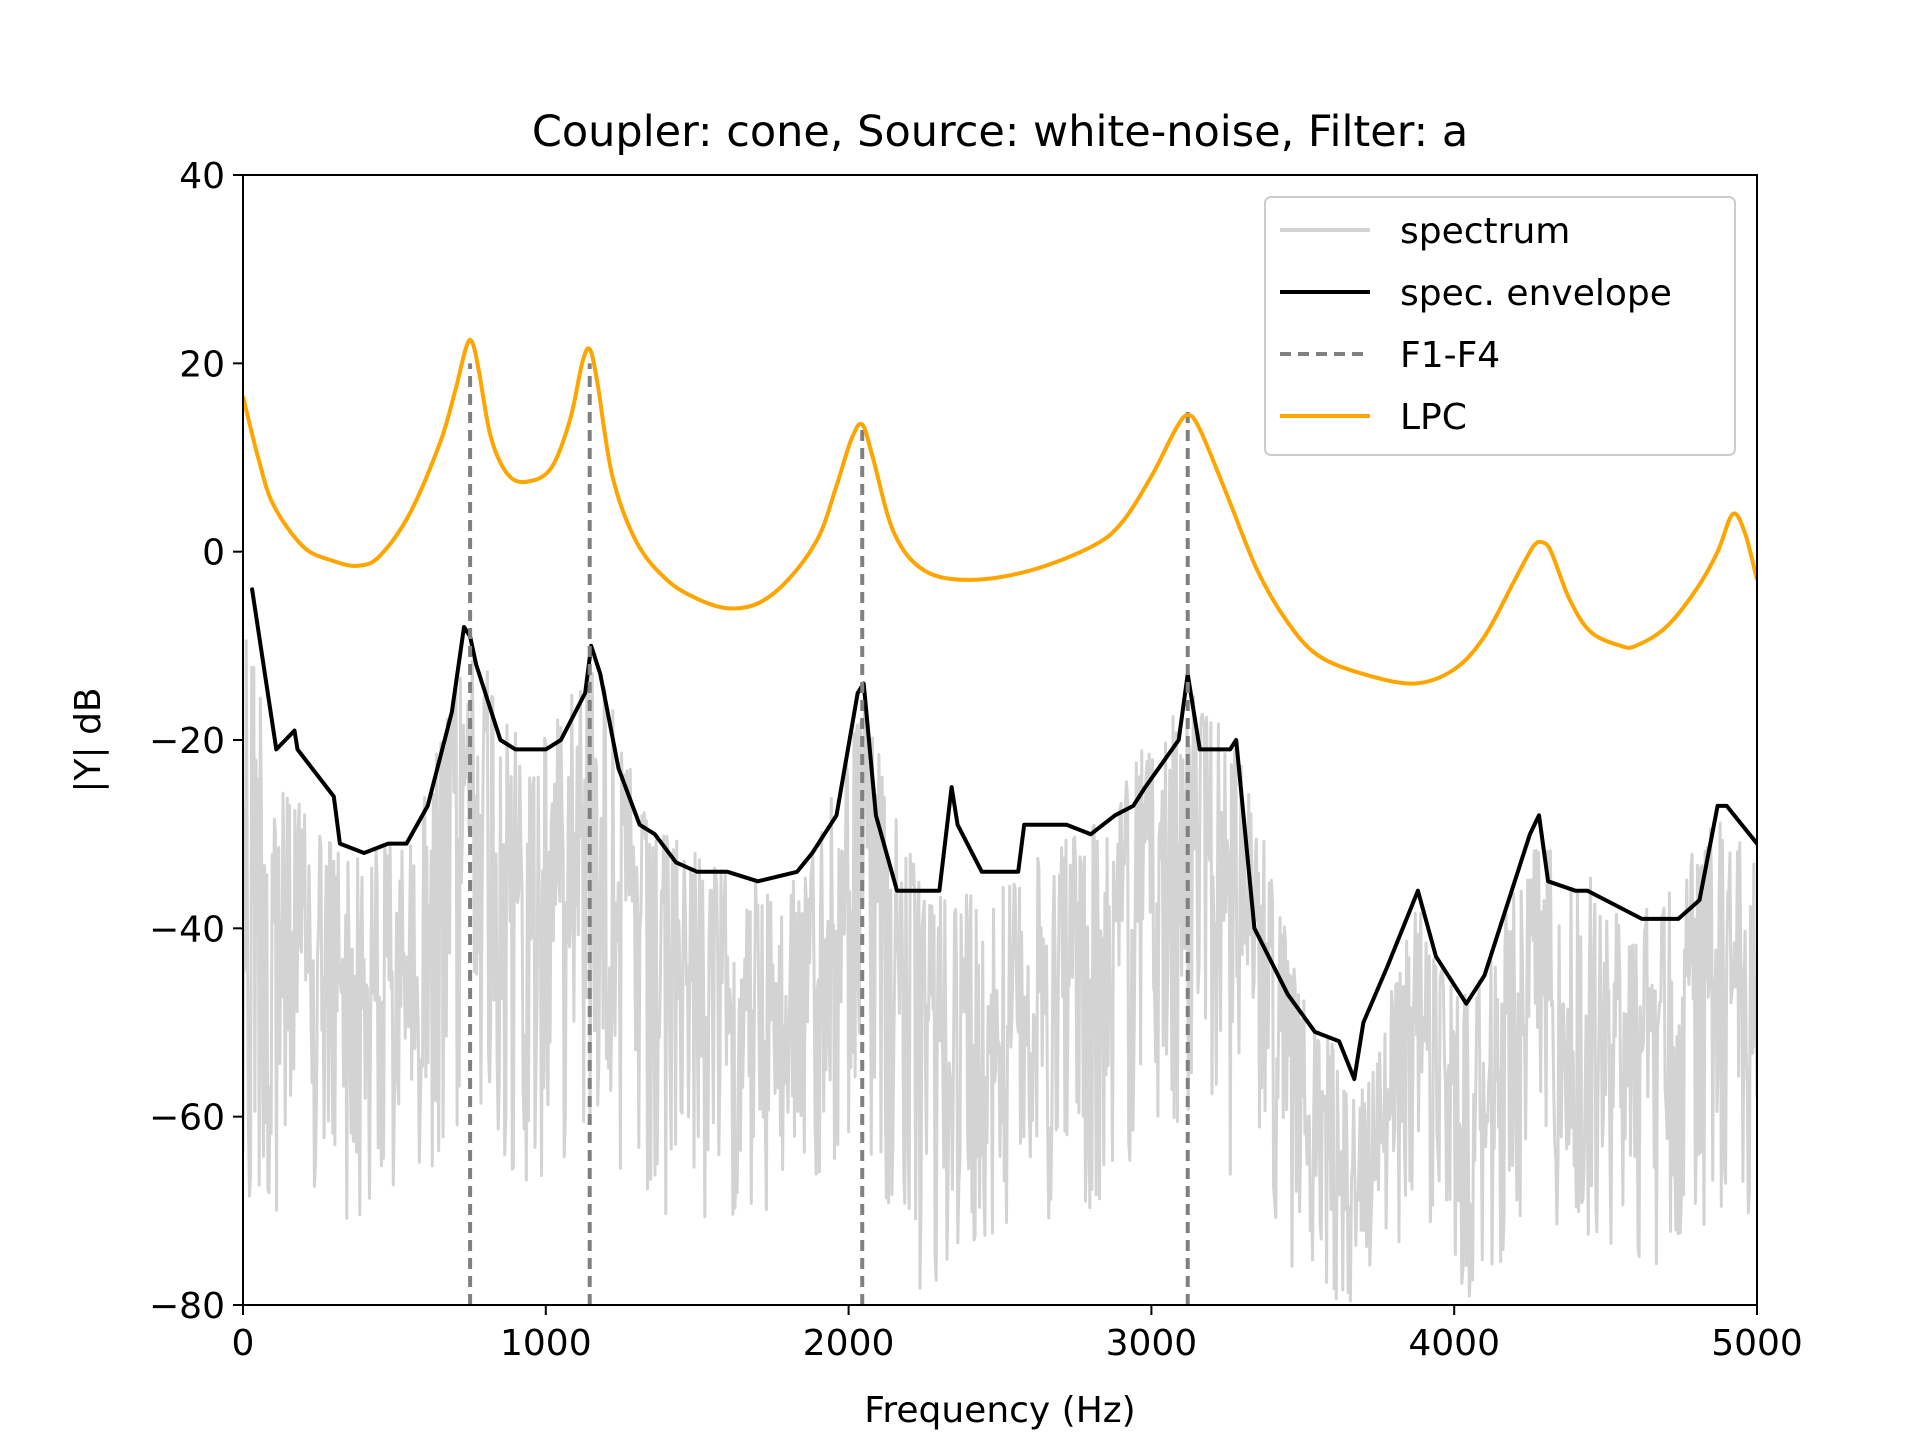 Image resolution: width=1920 pixels, height=1440 pixels. What do you see at coordinates (213, 553) in the screenshot?
I see `y-tick-label: 0` at bounding box center [213, 553].